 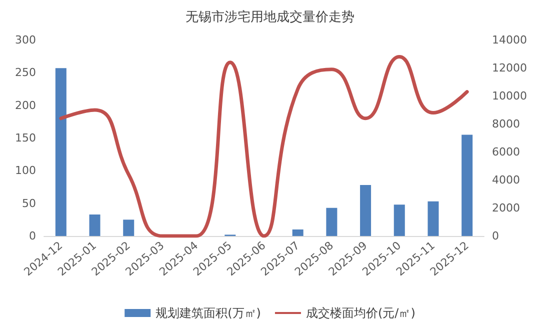 I want to click on y2-tick-label: 8000, so click(x=506, y=124).